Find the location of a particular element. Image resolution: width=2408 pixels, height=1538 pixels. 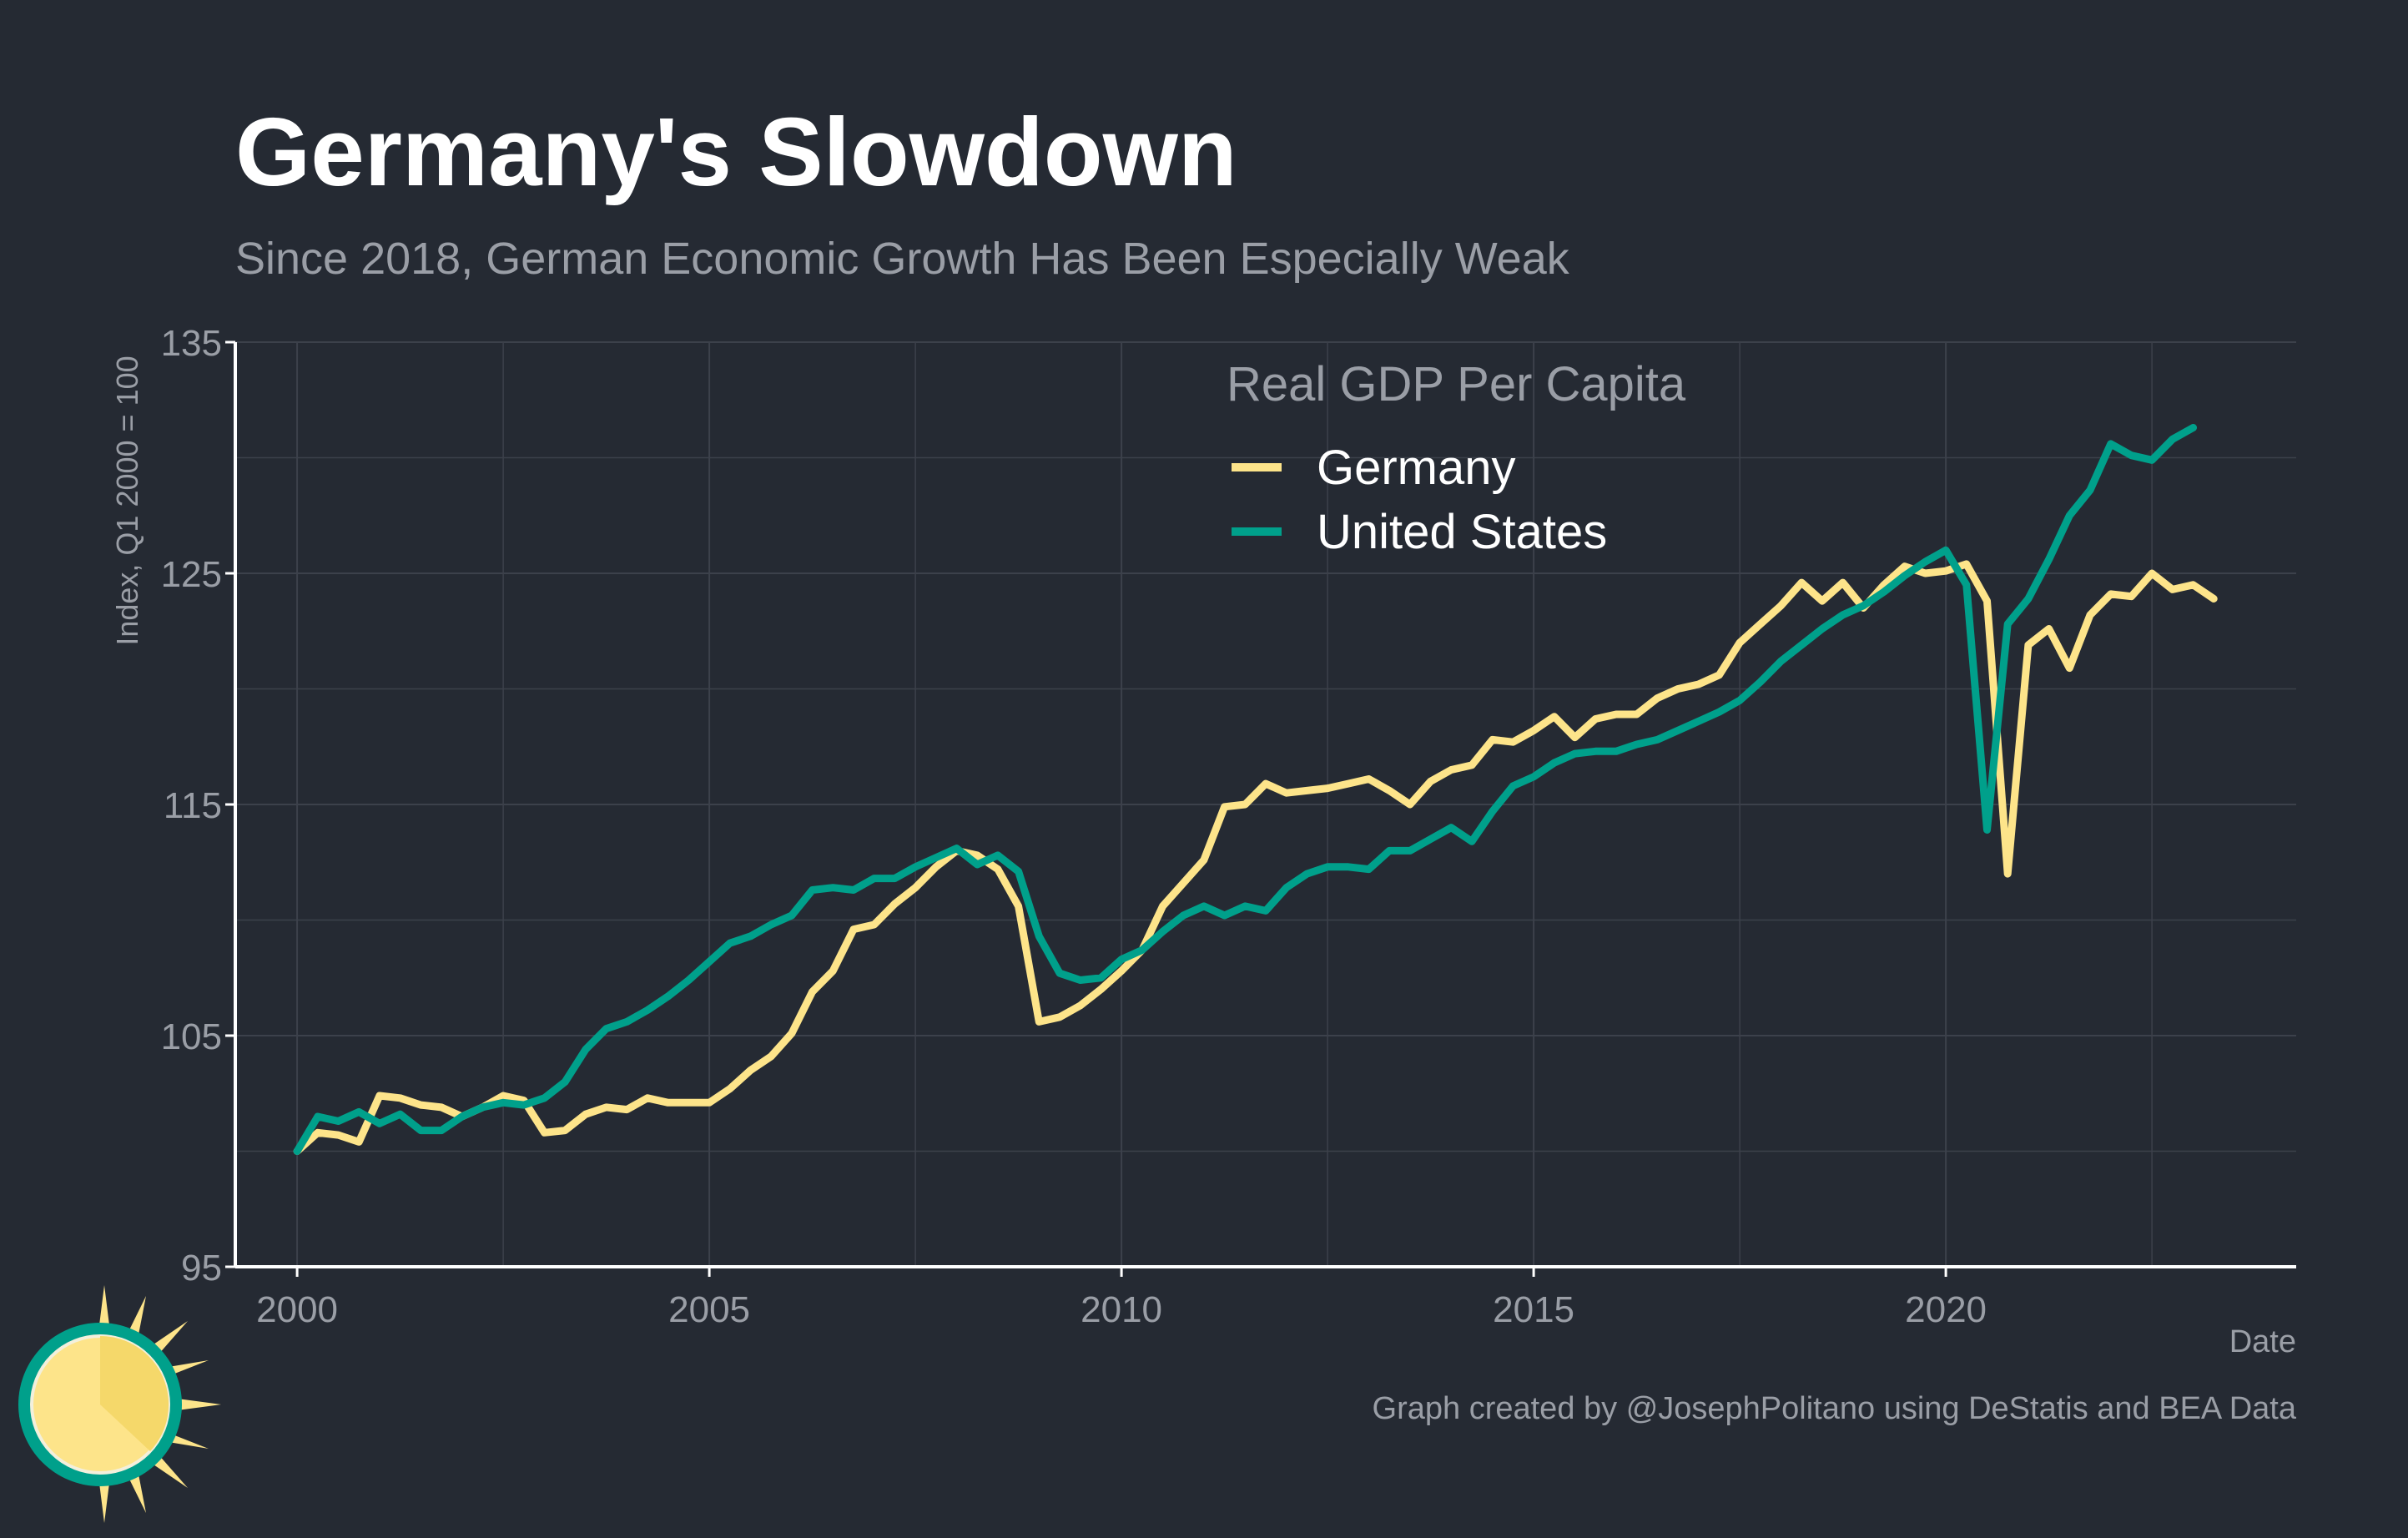

y-axis-ticks: 95 105 115 125 135 is located at coordinates (198, 805).